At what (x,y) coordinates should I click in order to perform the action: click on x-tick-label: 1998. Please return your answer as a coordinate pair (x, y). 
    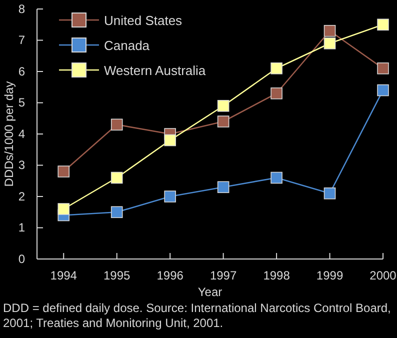
    Looking at the image, I should click on (276, 275).